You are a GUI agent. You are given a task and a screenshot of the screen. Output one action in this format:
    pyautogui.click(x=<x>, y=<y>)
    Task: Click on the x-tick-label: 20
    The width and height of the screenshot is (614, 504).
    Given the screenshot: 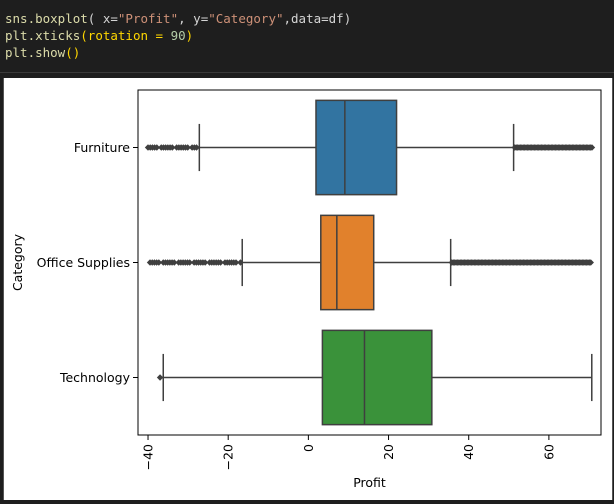 What is the action you would take?
    pyautogui.click(x=388, y=452)
    